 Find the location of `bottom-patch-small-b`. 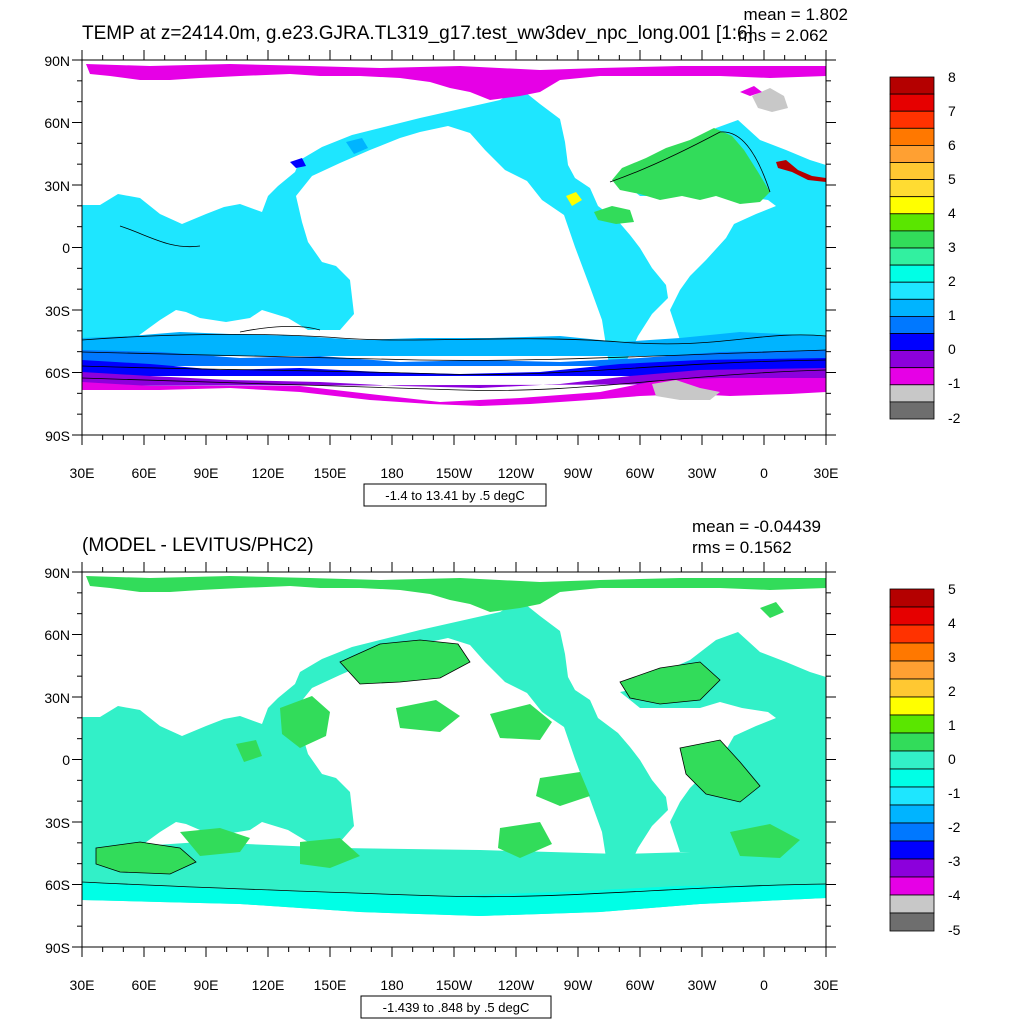

bottom-patch-small-b is located at coordinates (772, 610).